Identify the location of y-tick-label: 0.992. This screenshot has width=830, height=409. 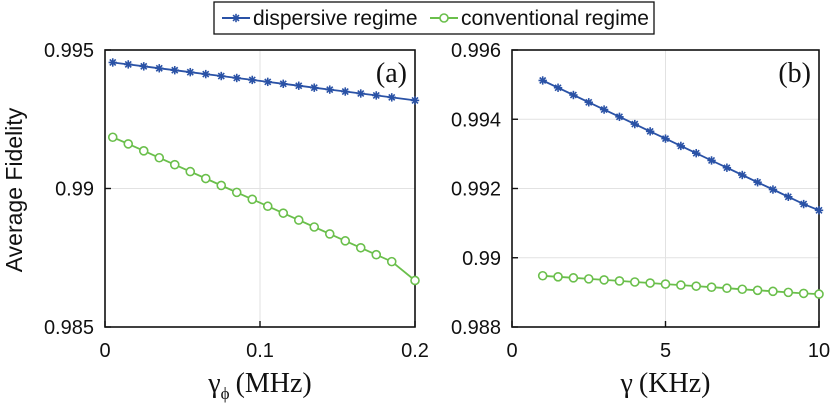
(476, 190).